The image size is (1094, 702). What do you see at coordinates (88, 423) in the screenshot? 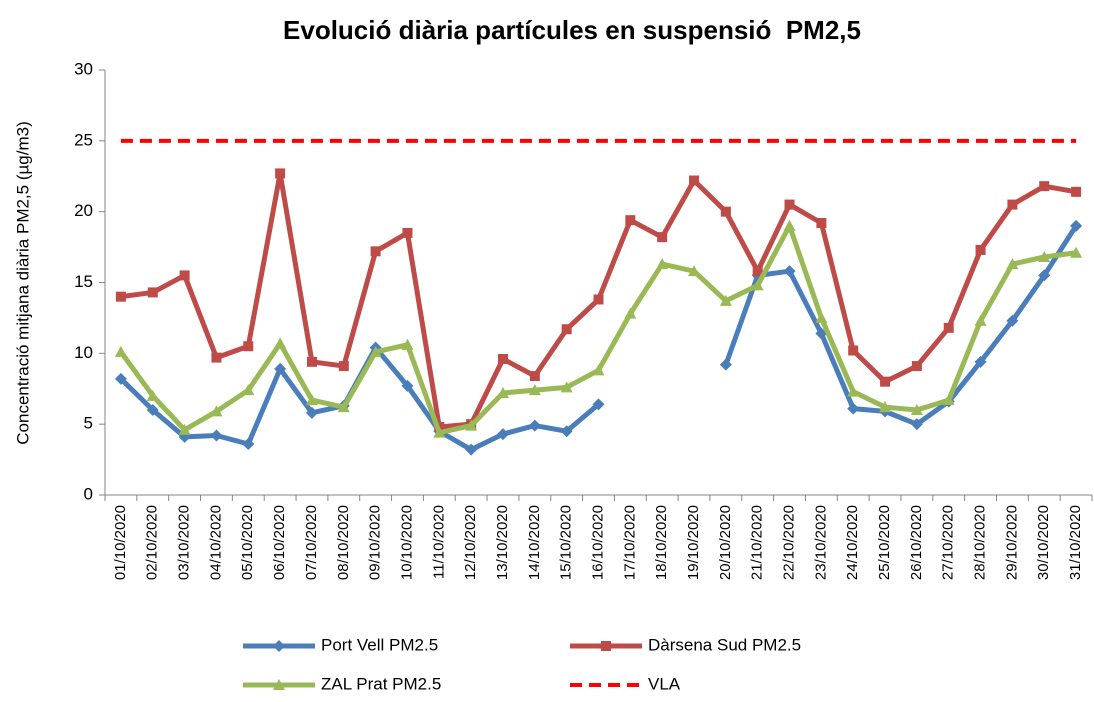
I see `y-tick-label: 5` at bounding box center [88, 423].